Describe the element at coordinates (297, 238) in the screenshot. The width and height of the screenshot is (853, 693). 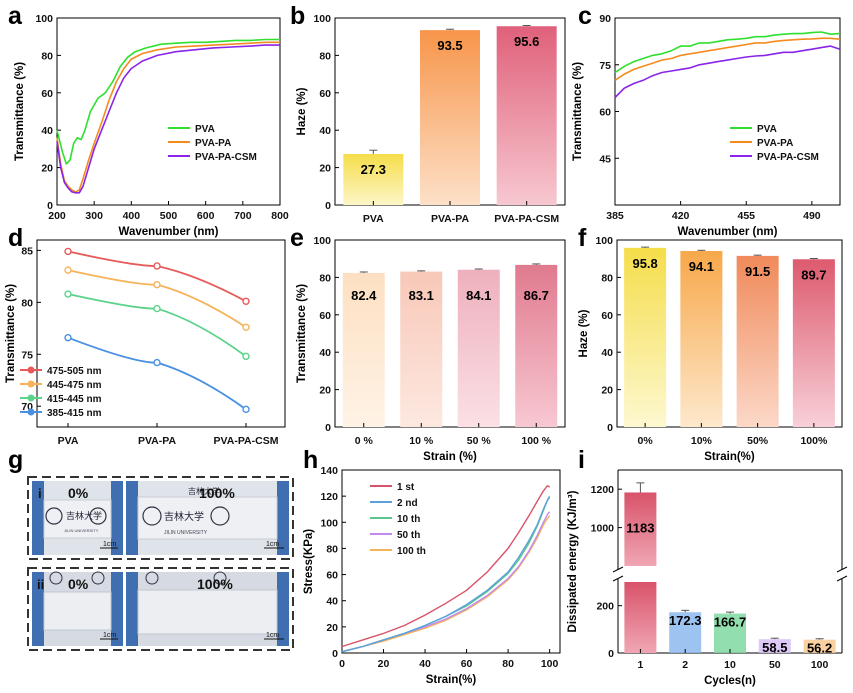
I see `panel-letter-e: e` at that location.